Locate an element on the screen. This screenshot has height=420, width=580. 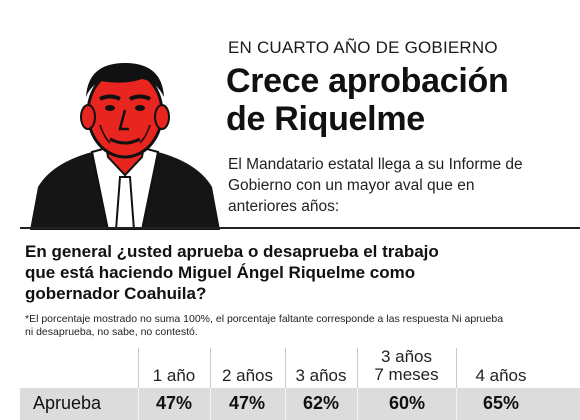
question-line-3: gobernador Coahuila? is located at coordinates (116, 293).